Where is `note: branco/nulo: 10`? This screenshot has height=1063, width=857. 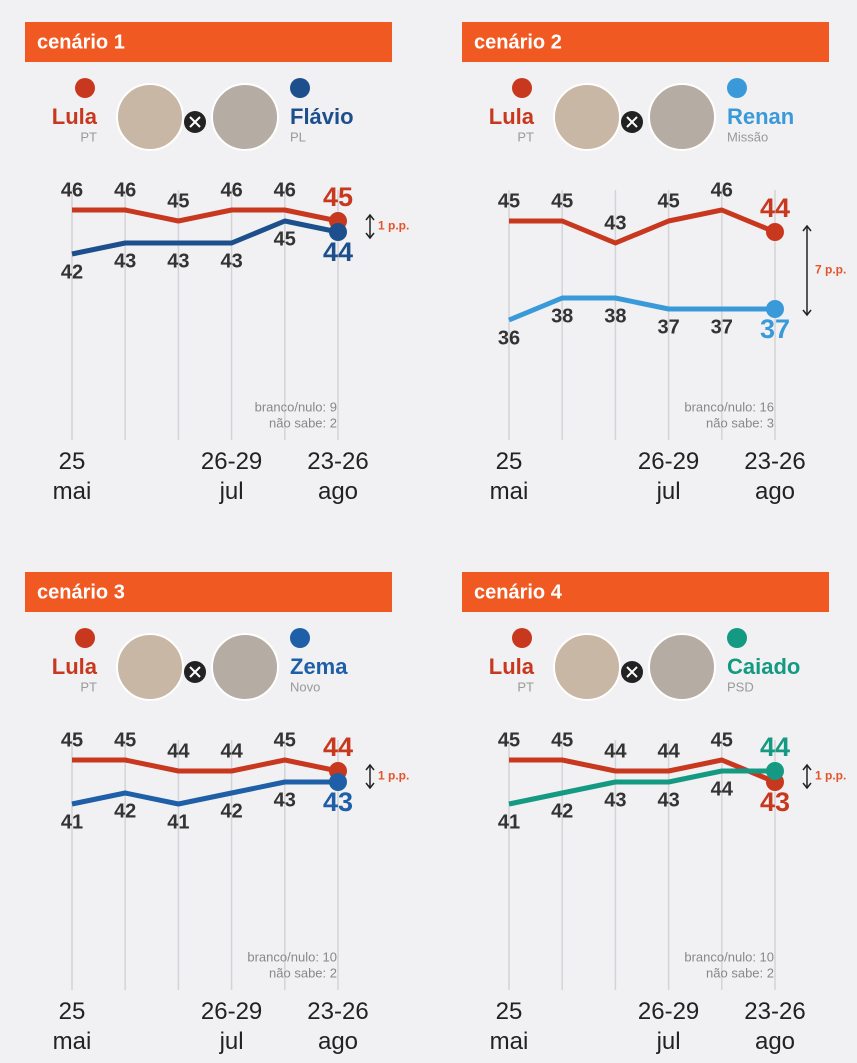
note: branco/nulo: 10 is located at coordinates (729, 956).